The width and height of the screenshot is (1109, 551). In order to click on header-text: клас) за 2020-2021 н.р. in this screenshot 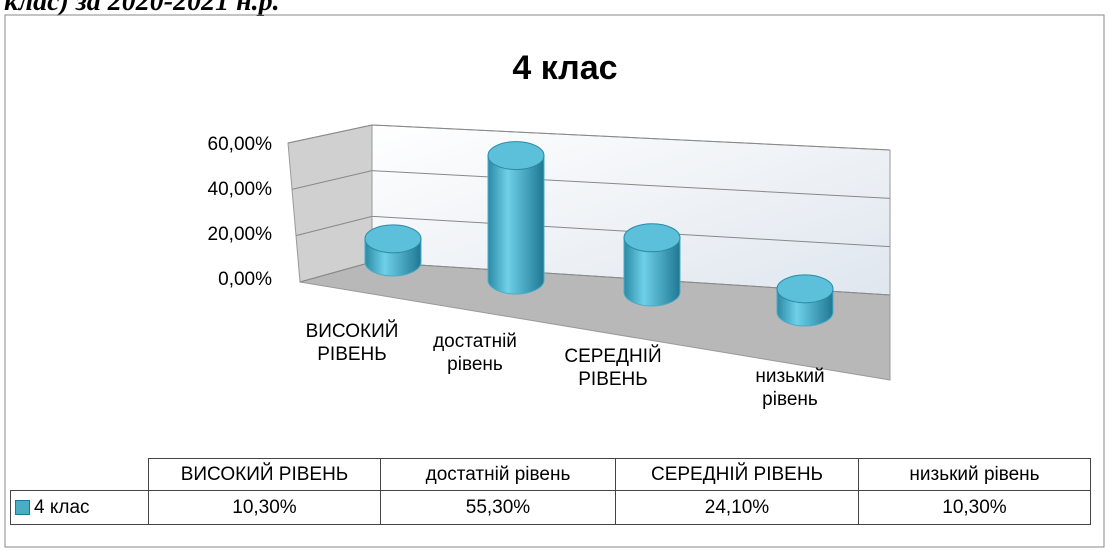, I will do `click(142, 8)`.